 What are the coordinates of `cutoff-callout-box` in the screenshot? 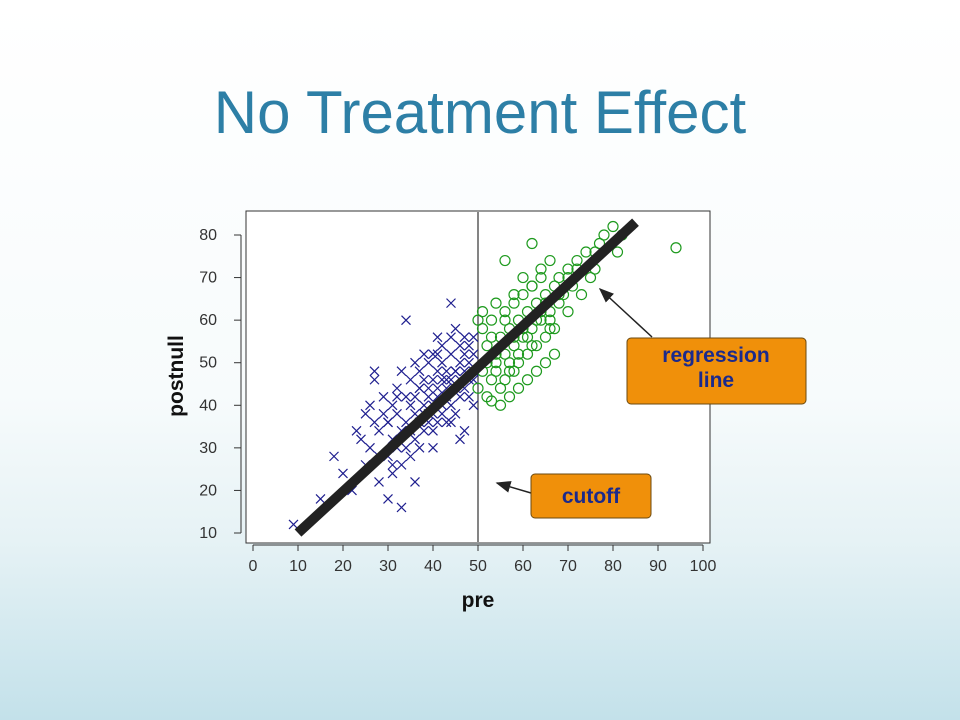 It's located at (591, 496).